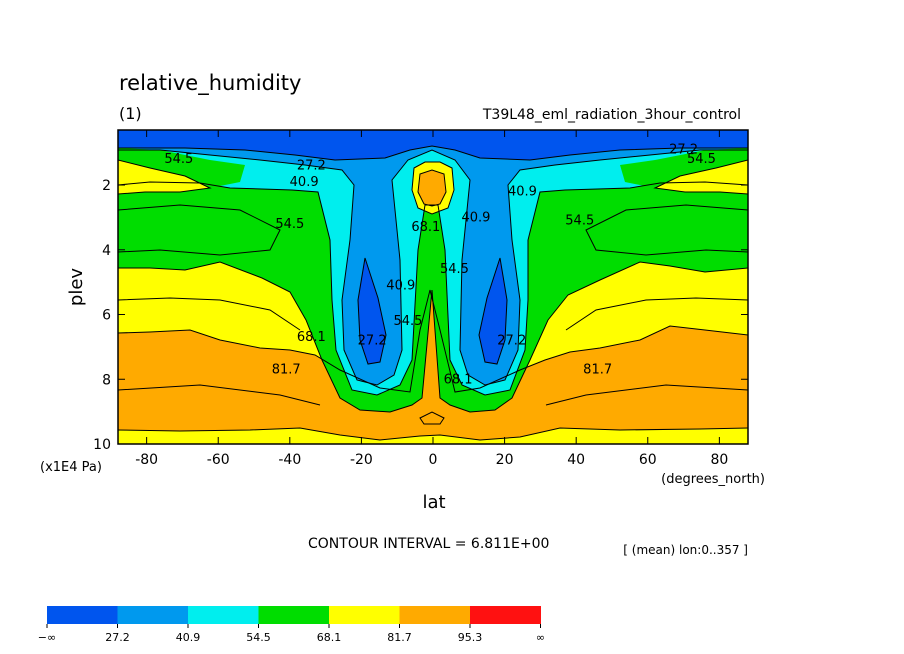 Image resolution: width=904 pixels, height=654 pixels. I want to click on y-tick-label: 8, so click(106, 380).